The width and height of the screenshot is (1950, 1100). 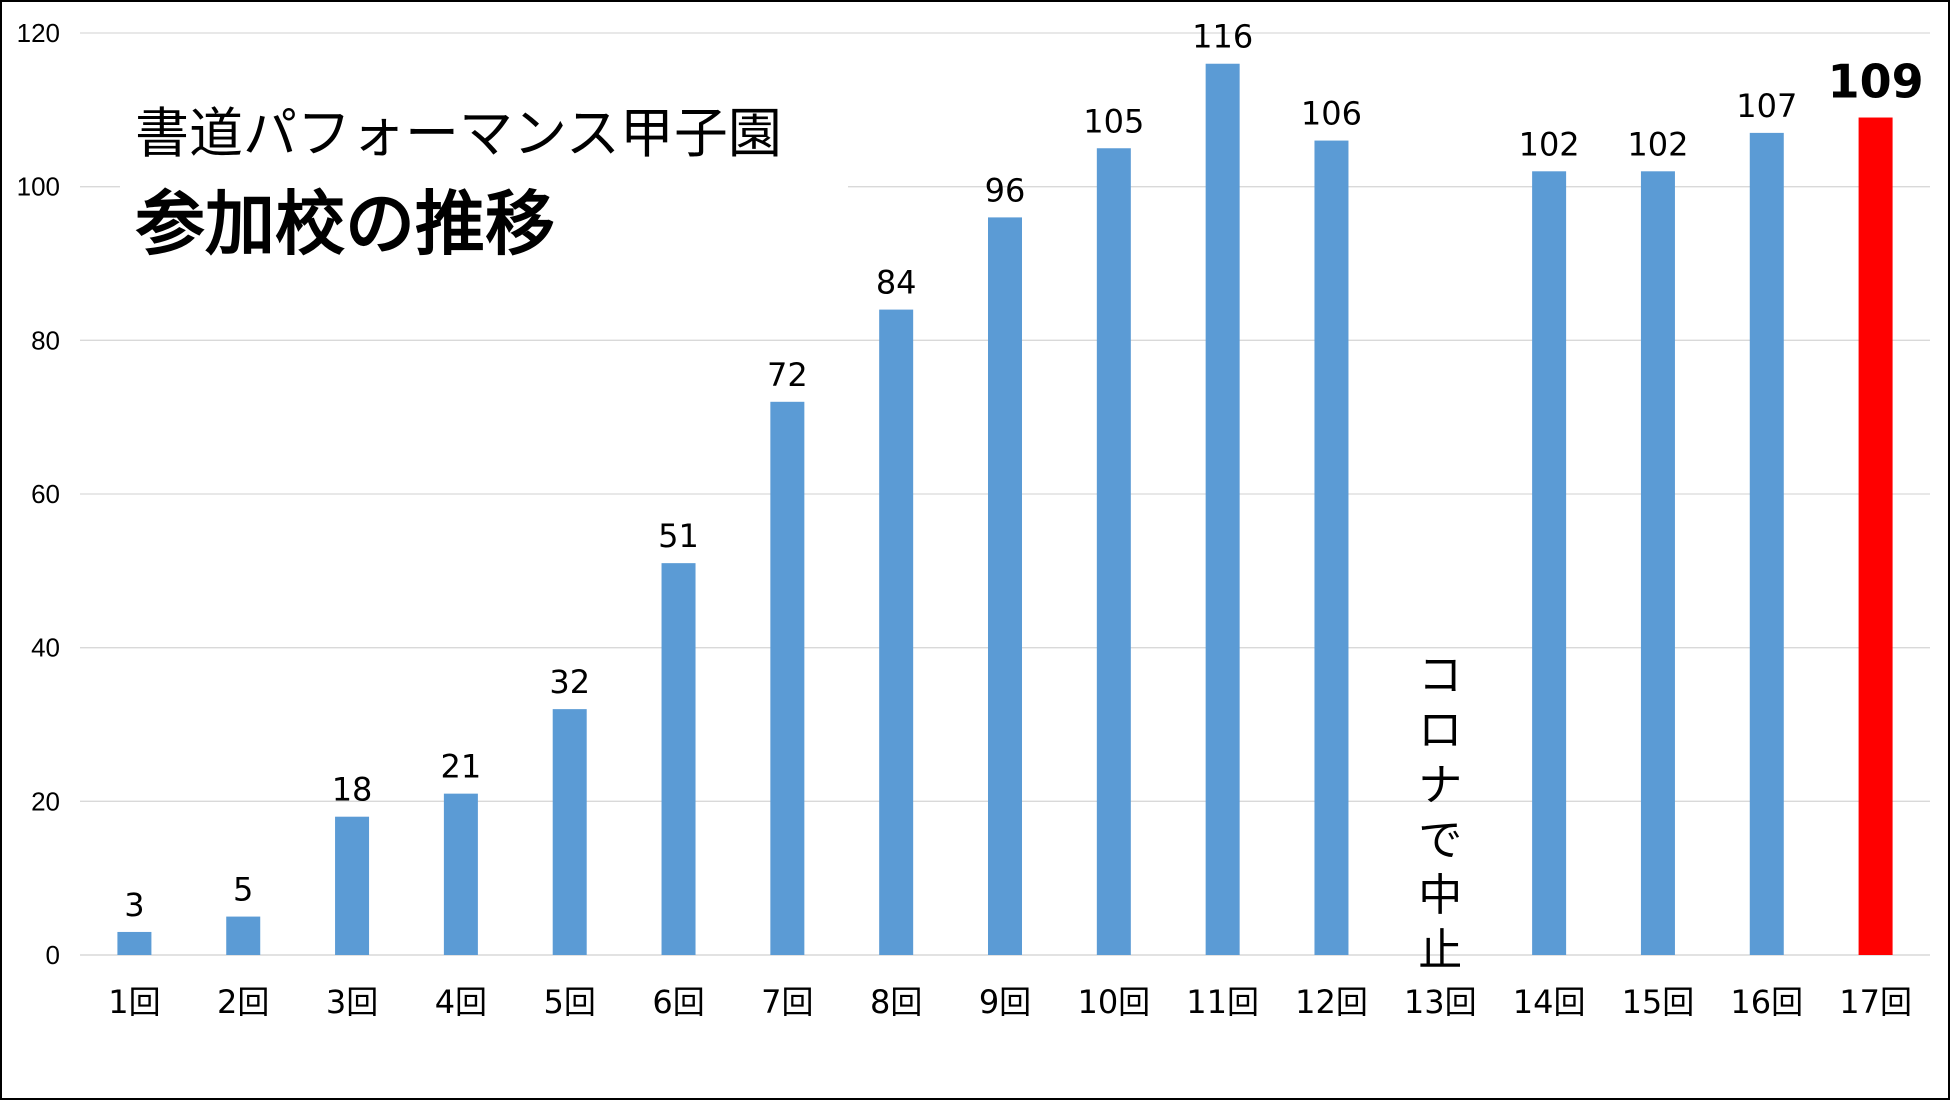 I want to click on y-axis-ticks: 0 20 40 60 80 100 120, so click(x=38, y=494).